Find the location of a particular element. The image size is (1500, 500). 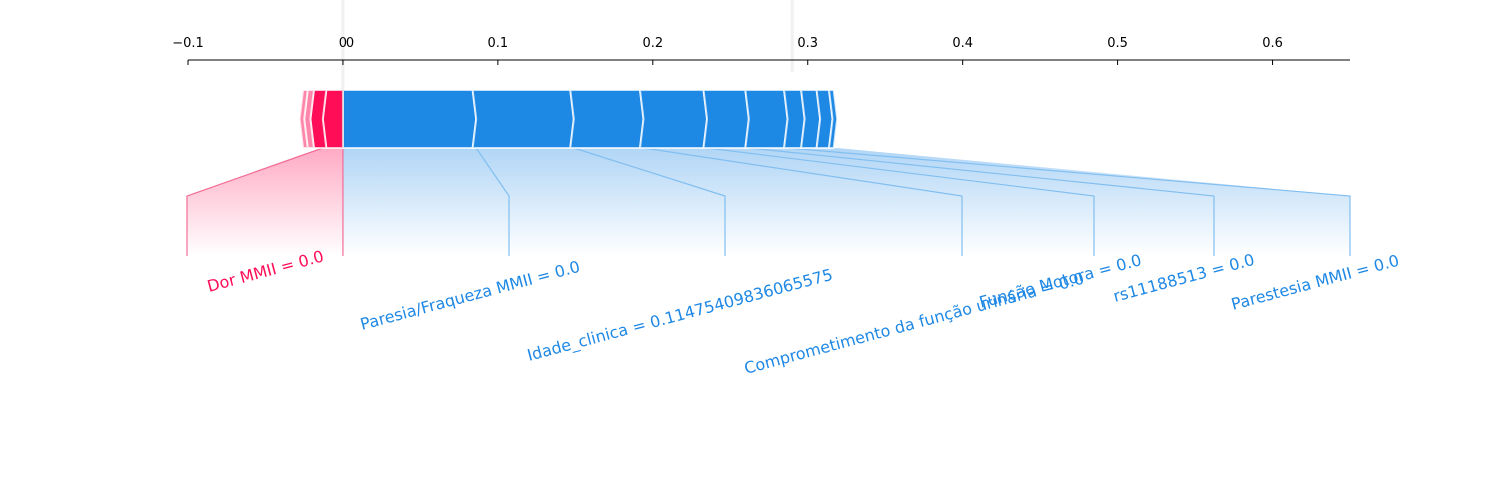

positive-shade is located at coordinates (265, 202).